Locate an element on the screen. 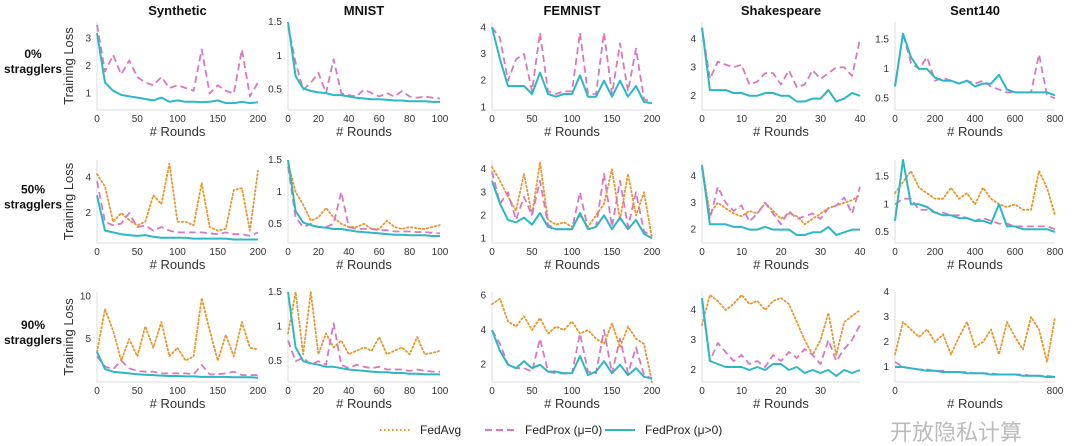 This screenshot has height=446, width=1080. panel-0-4: 0.5 1 1.5 0 200 400 600 800 # Rounds is located at coordinates (969, 80).